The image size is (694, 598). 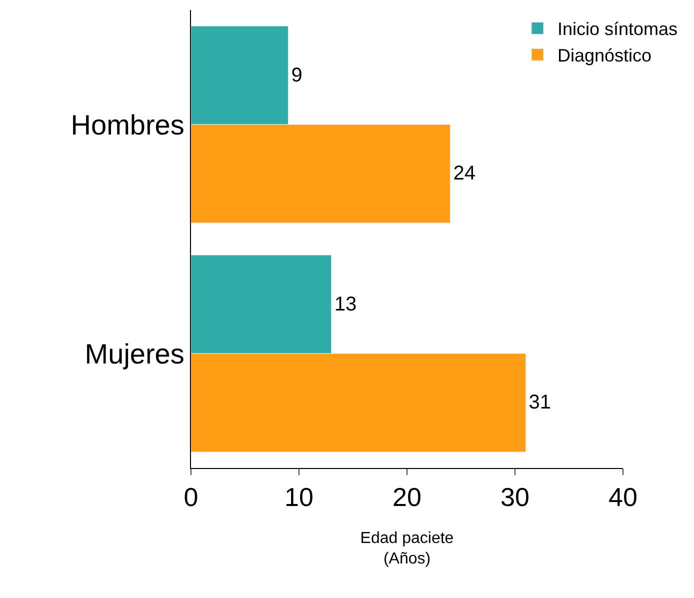 What do you see at coordinates (407, 497) in the screenshot?
I see `x-tick-label: 20` at bounding box center [407, 497].